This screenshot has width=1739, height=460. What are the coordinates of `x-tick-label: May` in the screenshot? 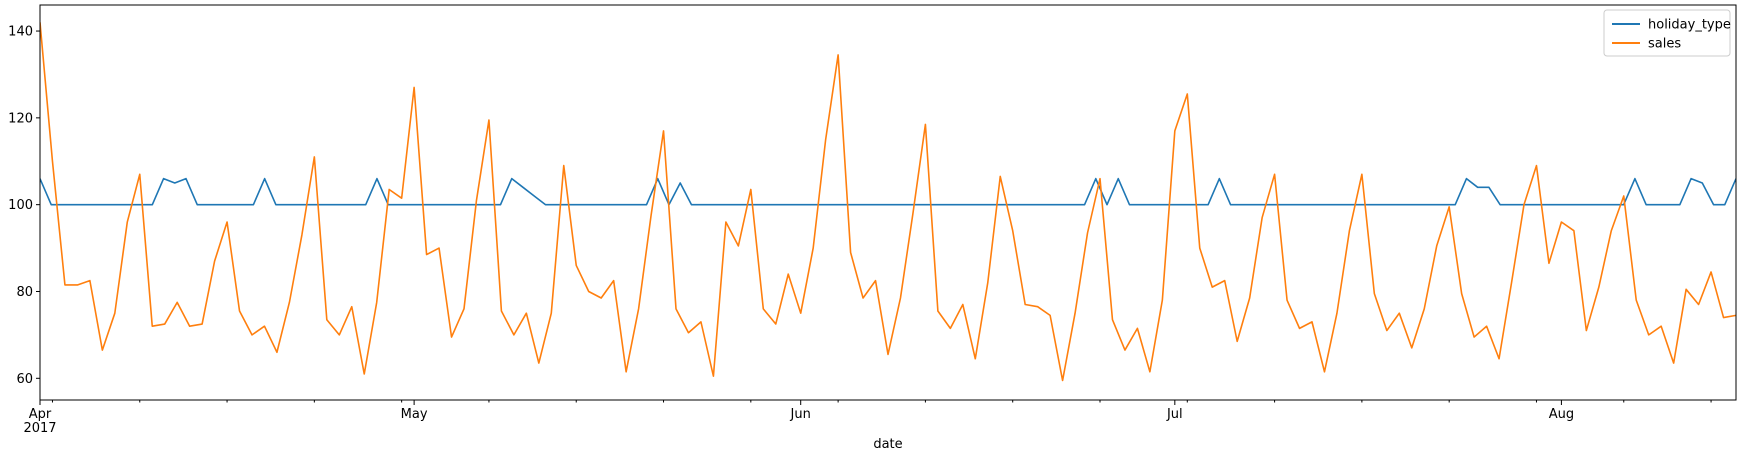 It's located at (414, 414).